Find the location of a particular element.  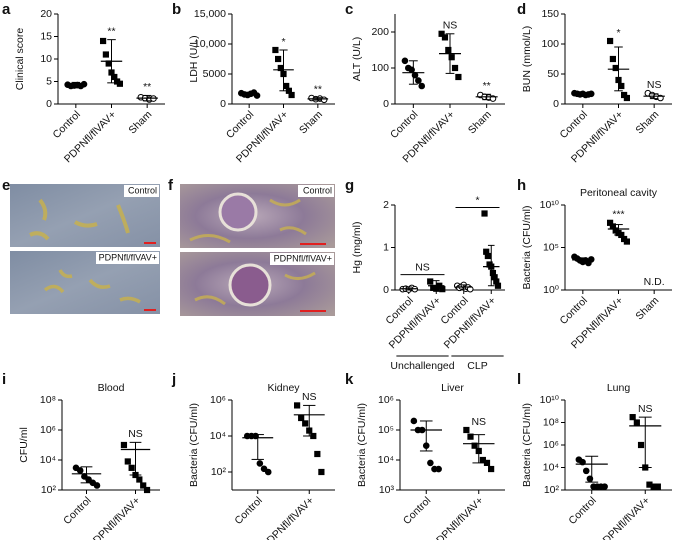

panel-label: i is located at coordinates (4, 379).